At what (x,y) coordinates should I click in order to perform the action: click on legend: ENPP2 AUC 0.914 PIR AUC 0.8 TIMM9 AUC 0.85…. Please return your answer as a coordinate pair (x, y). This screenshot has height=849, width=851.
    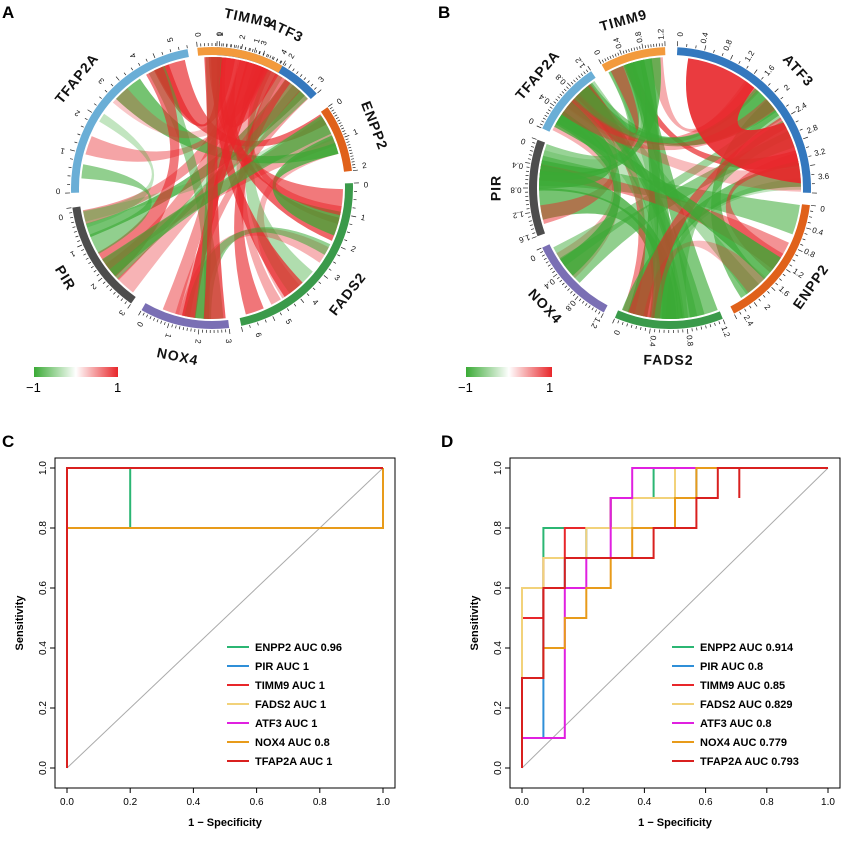
    Looking at the image, I should click on (735, 705).